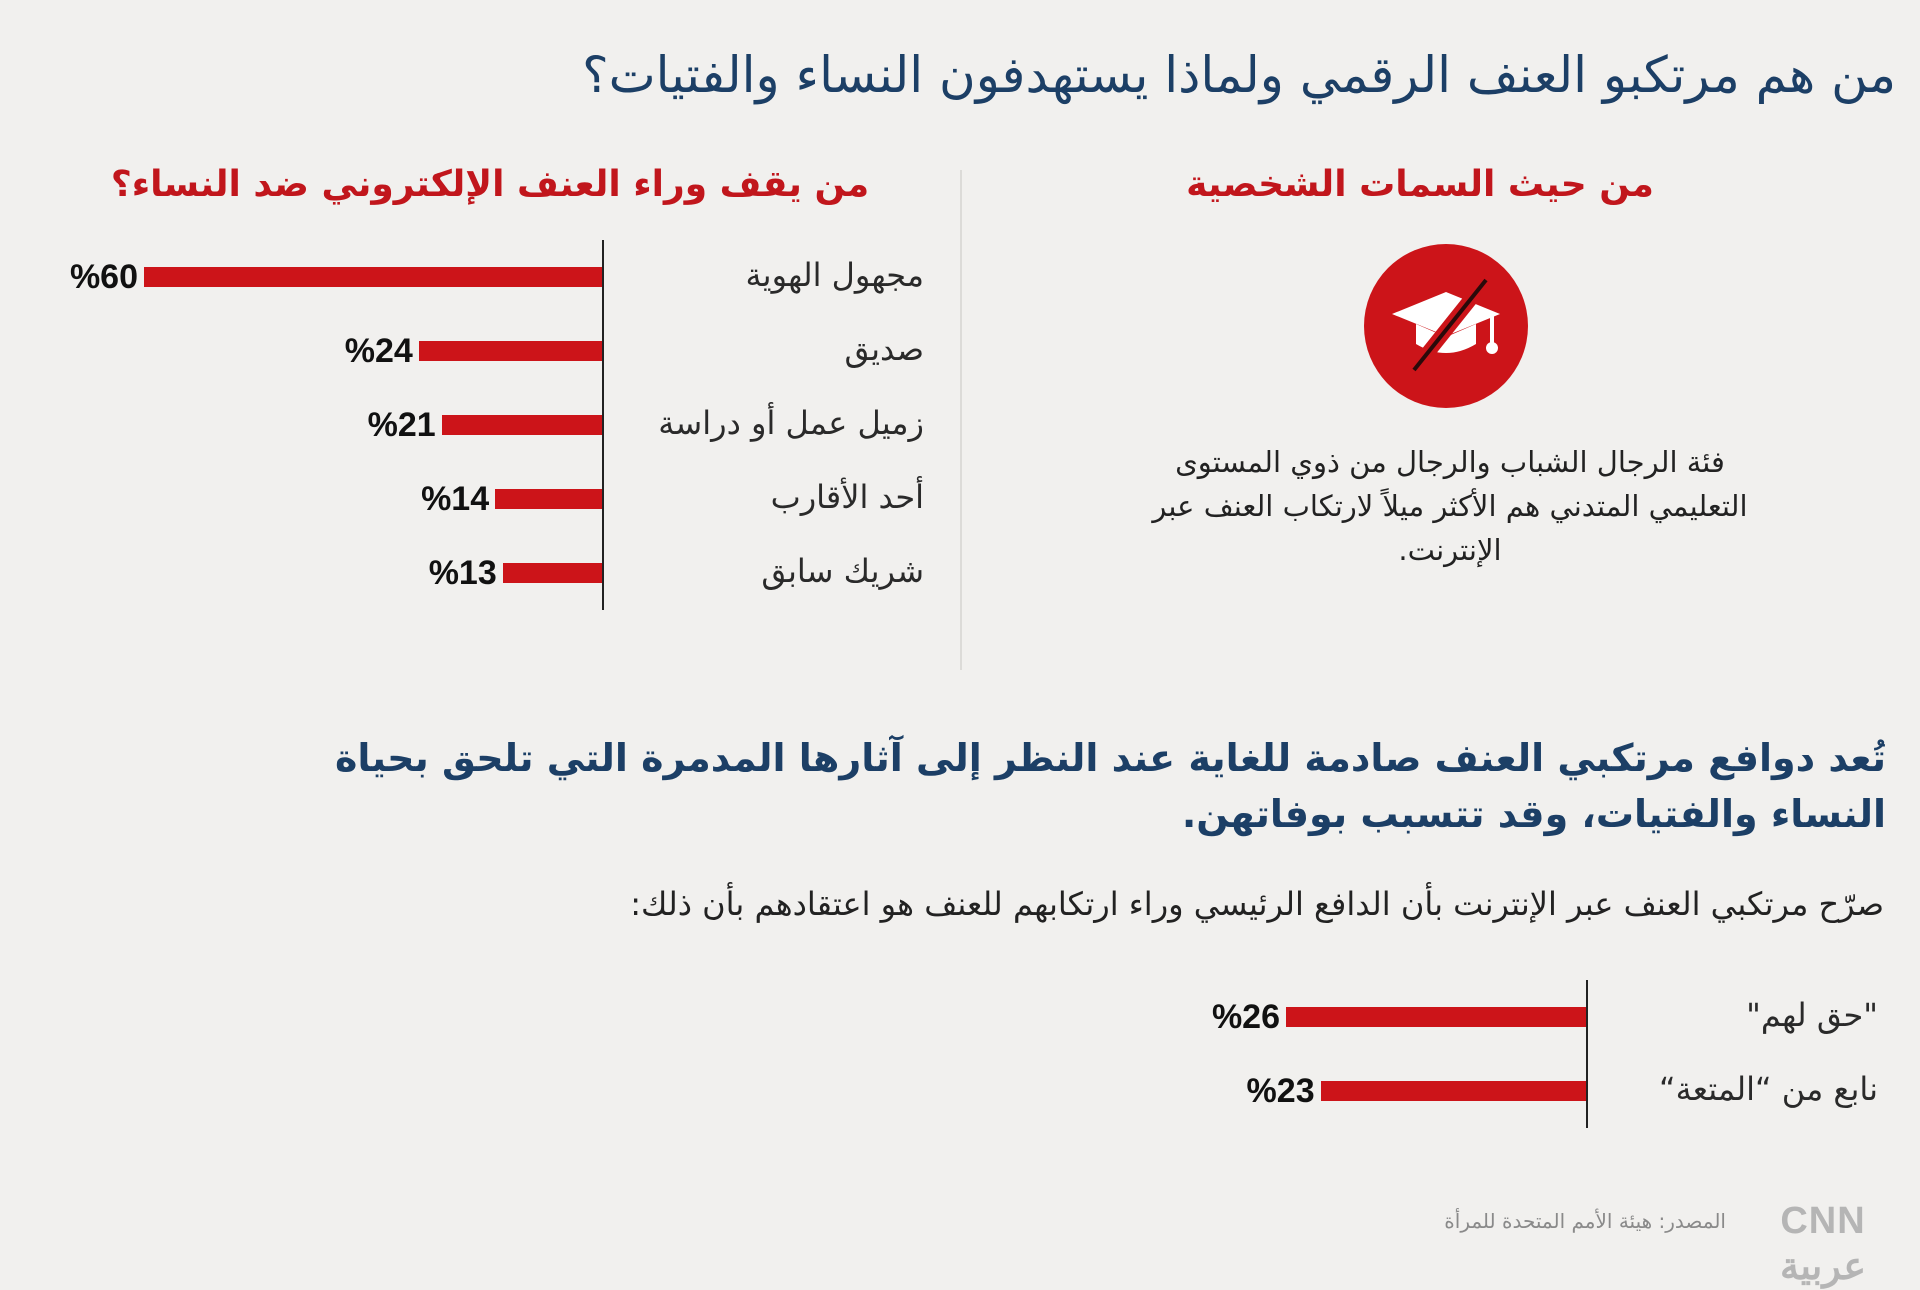 The width and height of the screenshot is (1920, 1290). I want to click on bar-value-label: %13, so click(462, 573).